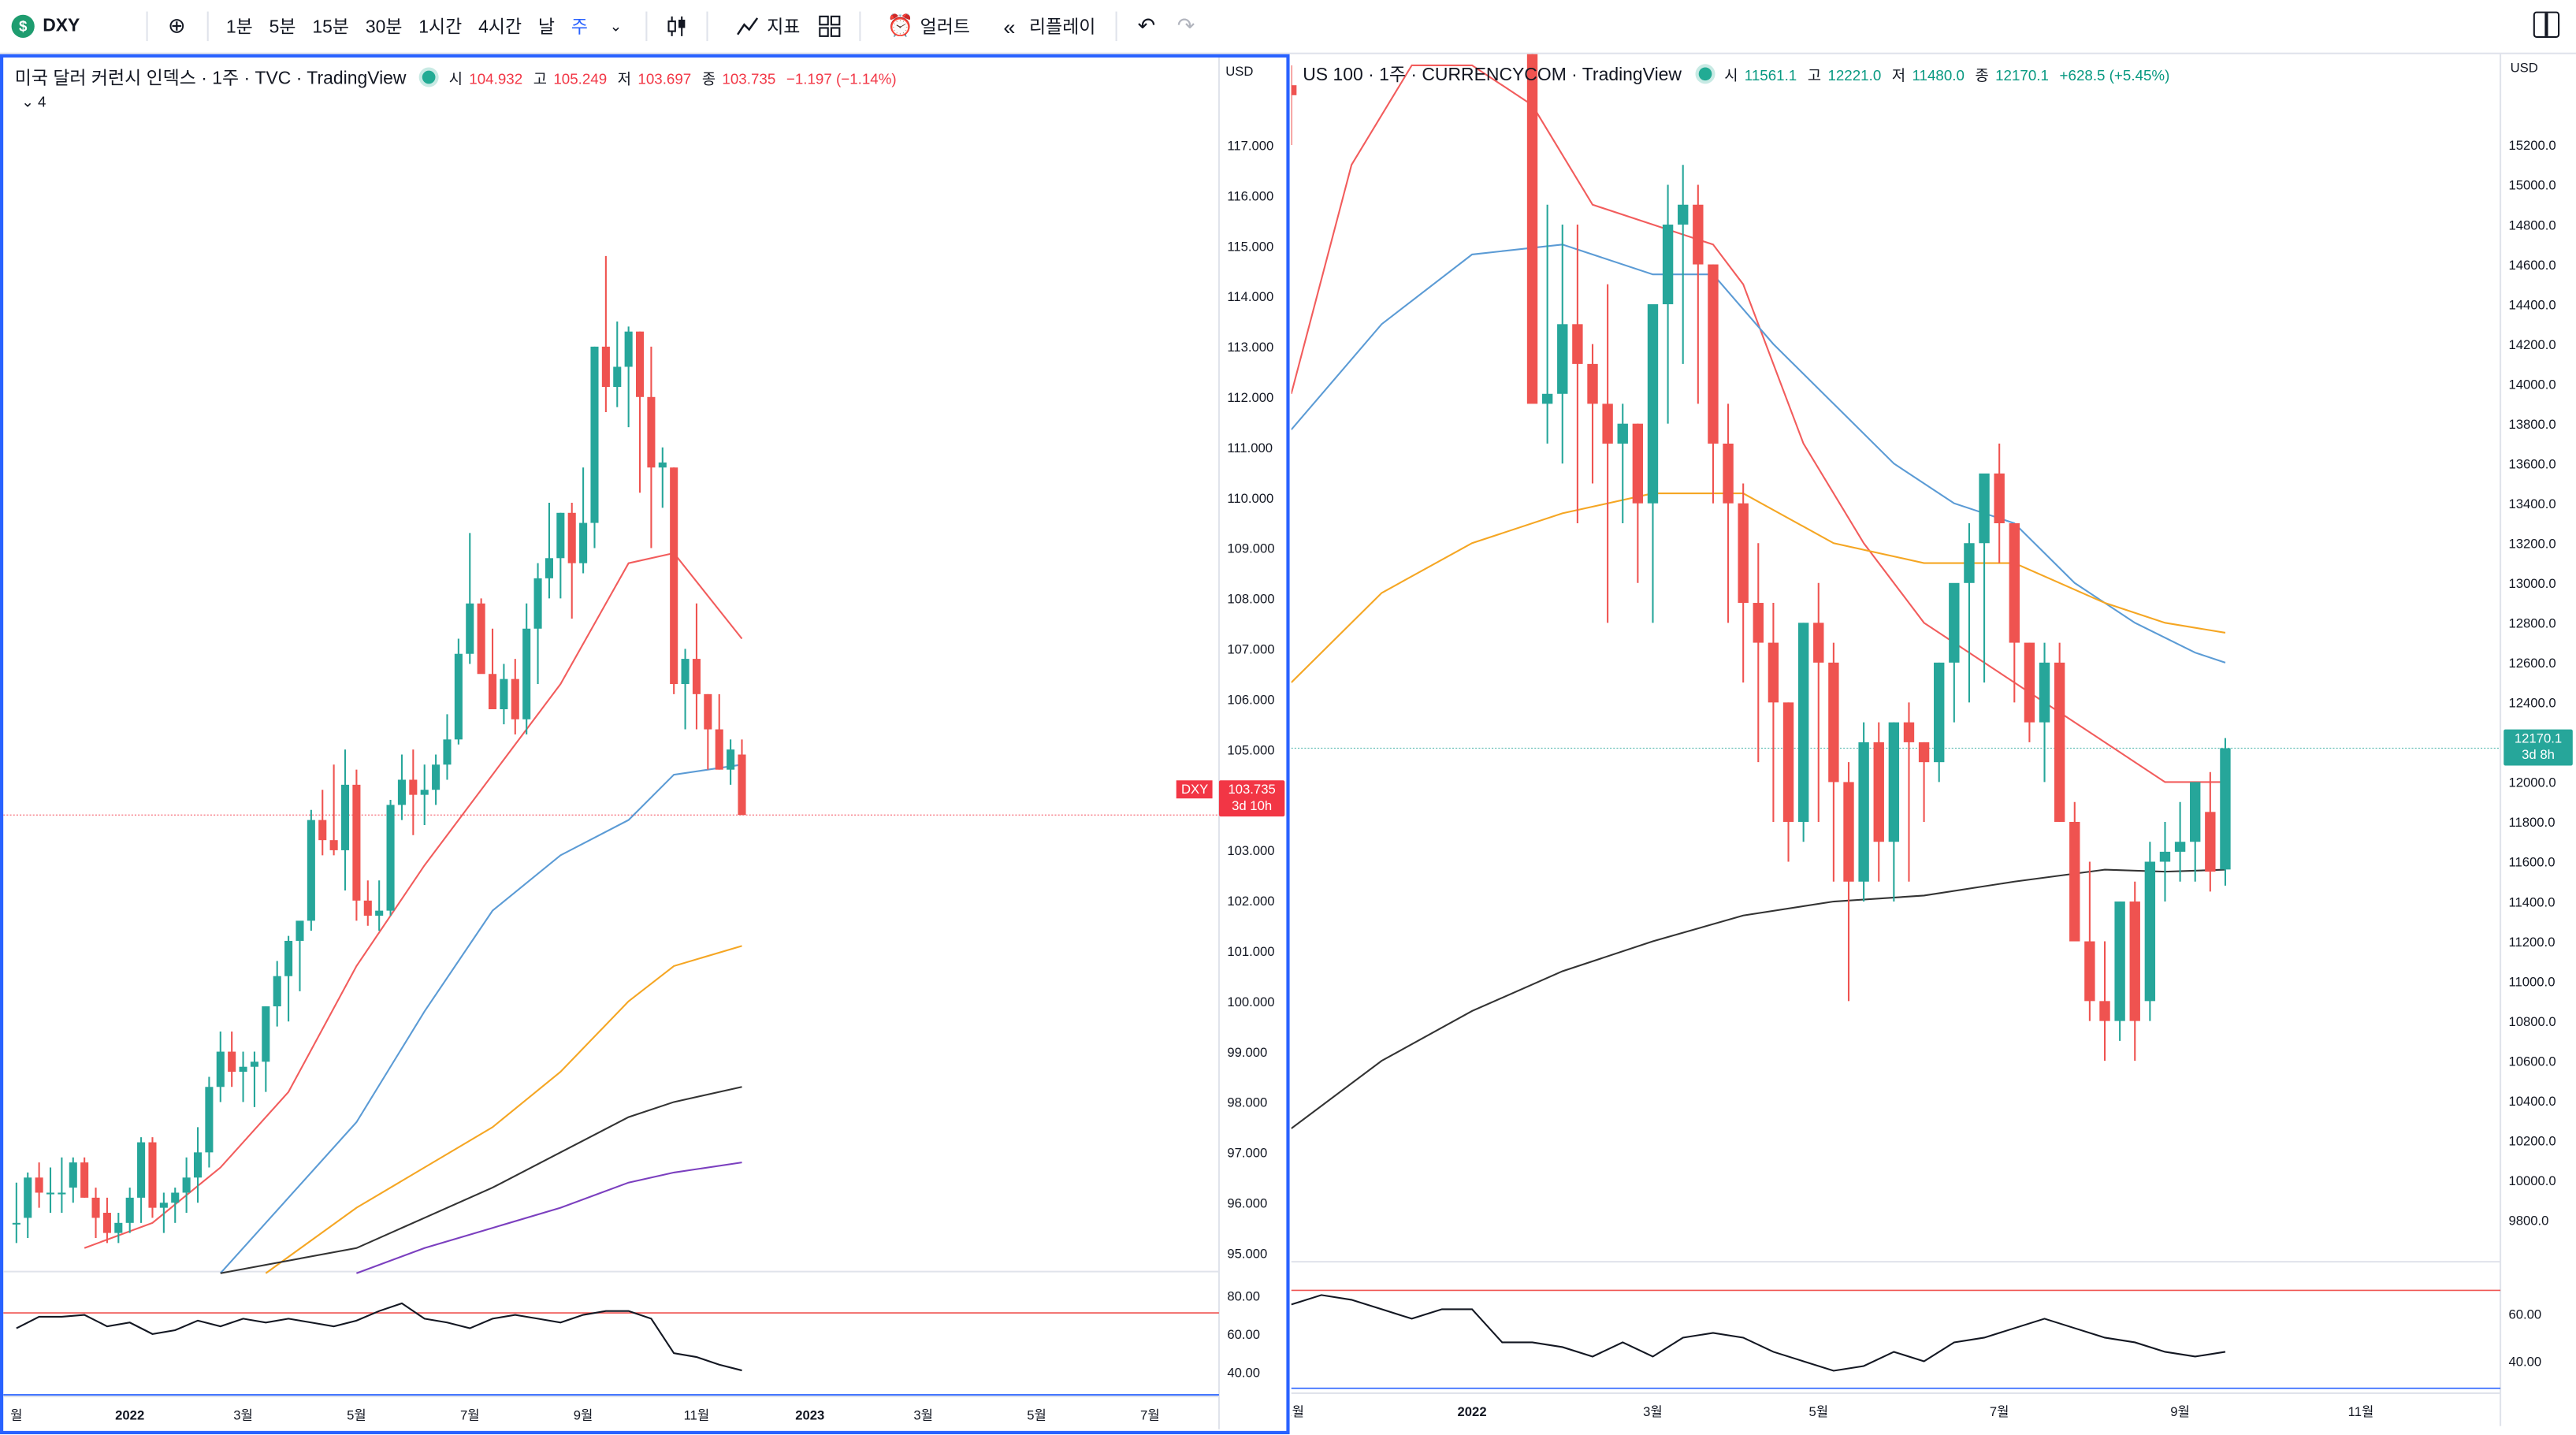 Image resolution: width=2576 pixels, height=1435 pixels. What do you see at coordinates (664, 78) in the screenshot?
I see `low-value: 103.697` at bounding box center [664, 78].